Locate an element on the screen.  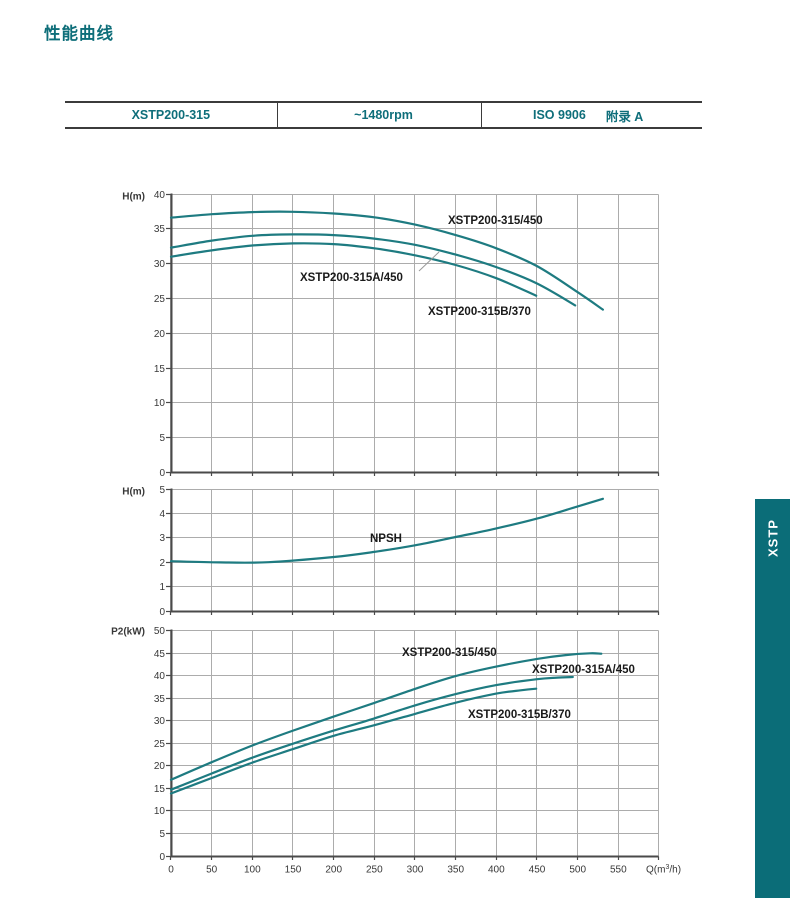
svg-text: 250 is located at coordinates (374, 870).